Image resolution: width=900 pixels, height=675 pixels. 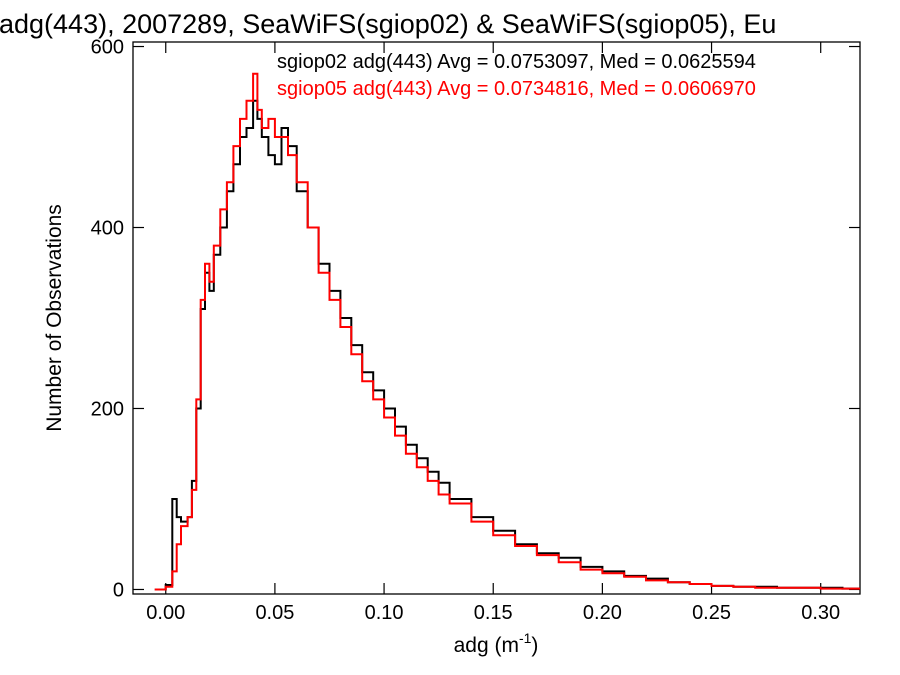 I want to click on y-tick-label: 400, so click(x=107, y=229).